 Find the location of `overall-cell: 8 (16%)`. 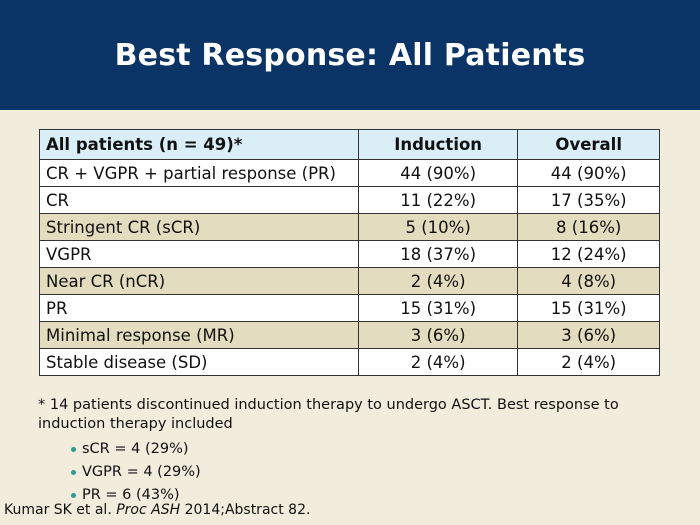

overall-cell: 8 (16%) is located at coordinates (588, 227).